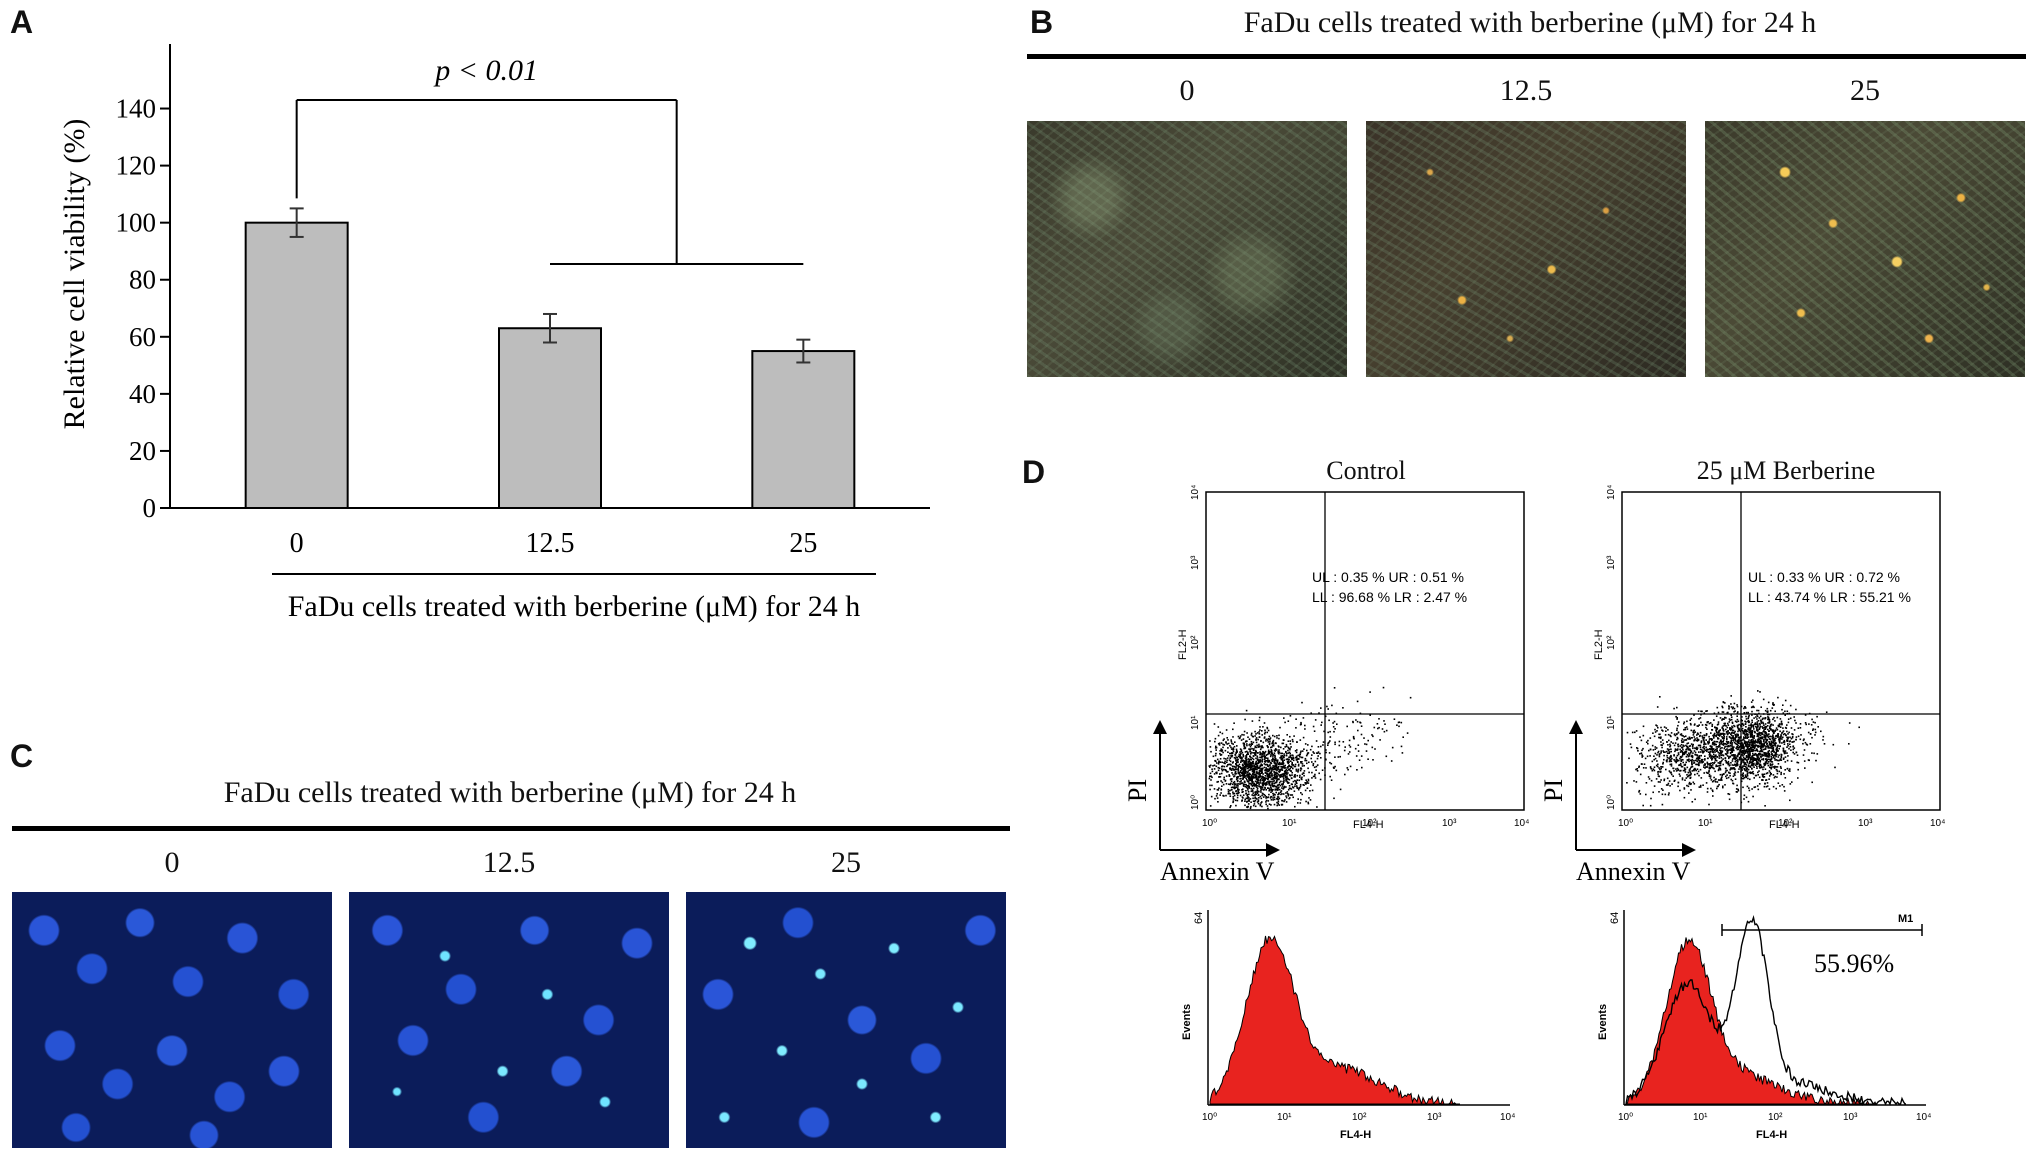 The width and height of the screenshot is (2031, 1155). I want to click on histogram-control-xlabel: FL4-H, so click(1355, 1135).